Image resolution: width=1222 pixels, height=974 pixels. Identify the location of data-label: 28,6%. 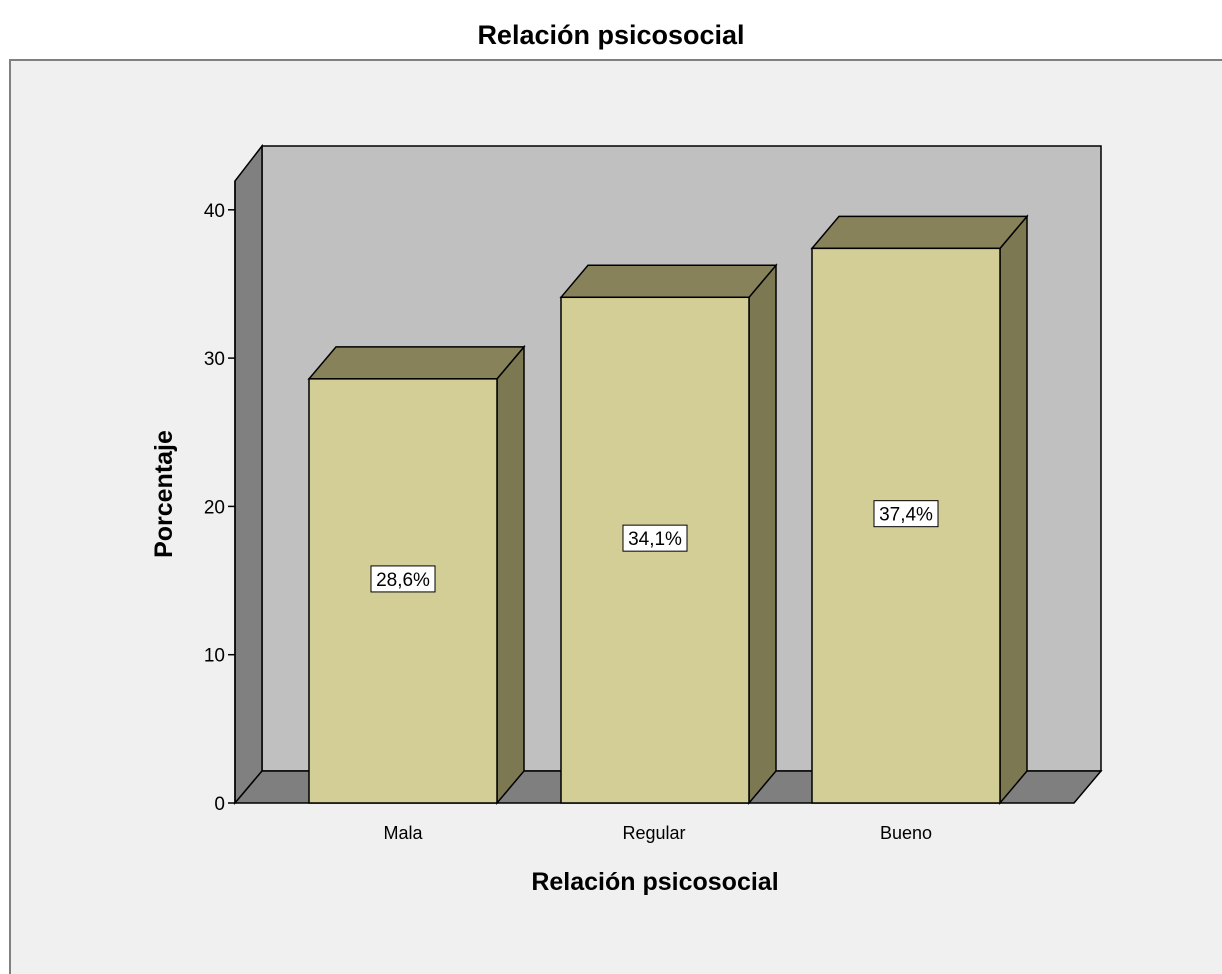
(403, 580).